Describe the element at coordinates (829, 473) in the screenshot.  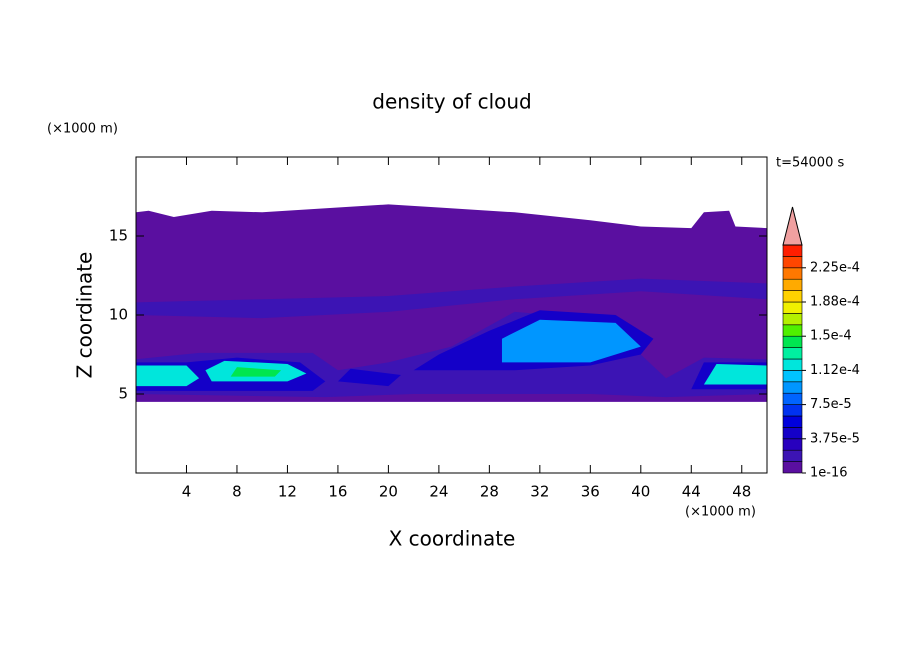
I see `colorbar-tick-label: 1e-16` at that location.